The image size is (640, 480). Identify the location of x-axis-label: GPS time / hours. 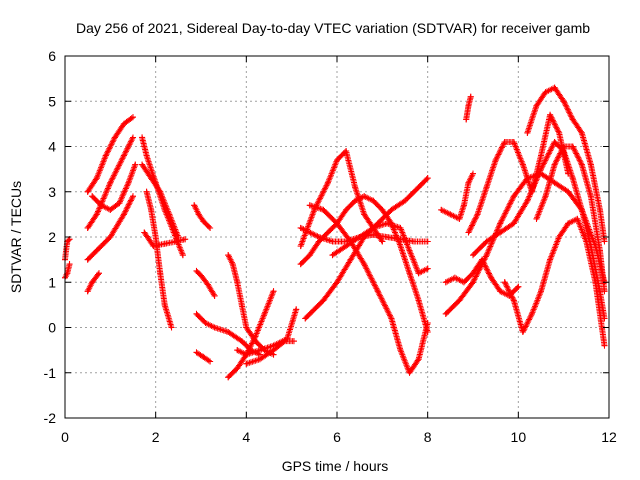
(335, 466).